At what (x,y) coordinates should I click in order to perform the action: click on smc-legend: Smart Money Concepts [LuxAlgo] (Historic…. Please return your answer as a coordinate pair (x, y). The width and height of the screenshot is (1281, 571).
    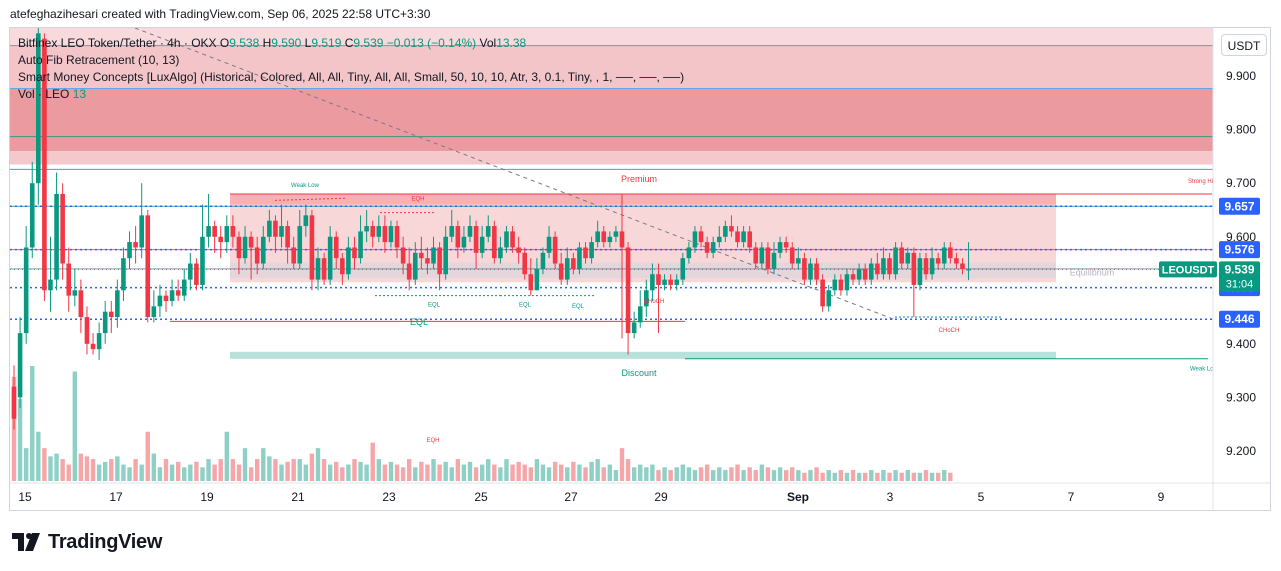
    Looking at the image, I should click on (351, 77).